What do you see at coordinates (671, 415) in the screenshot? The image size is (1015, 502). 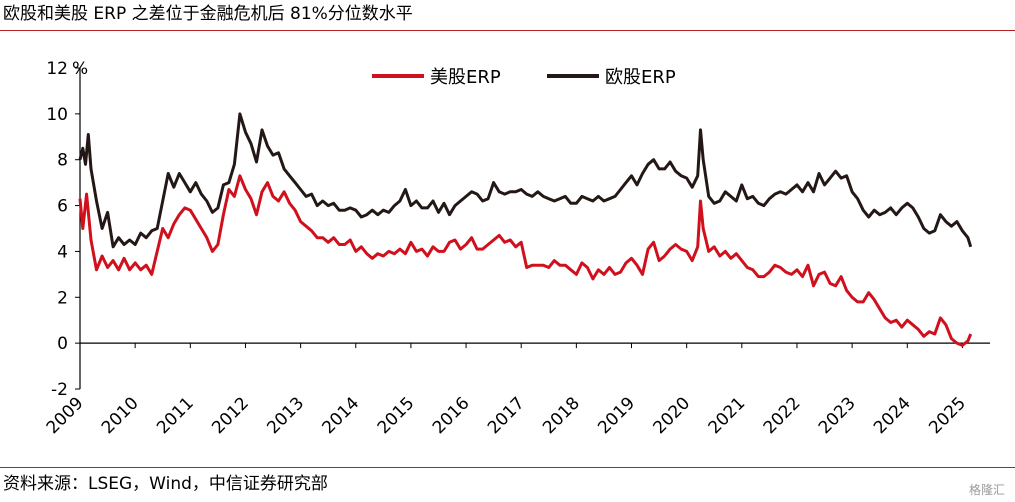 I see `x-tick-label: 2020` at bounding box center [671, 415].